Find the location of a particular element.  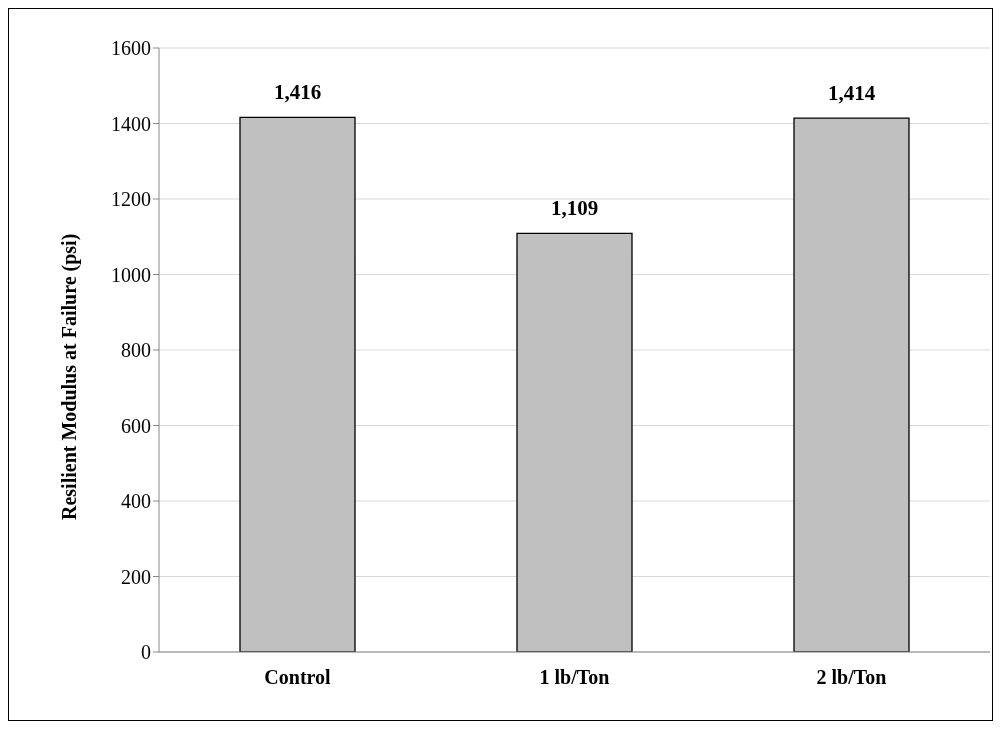

y-tick-label: 800 is located at coordinates (136, 350).